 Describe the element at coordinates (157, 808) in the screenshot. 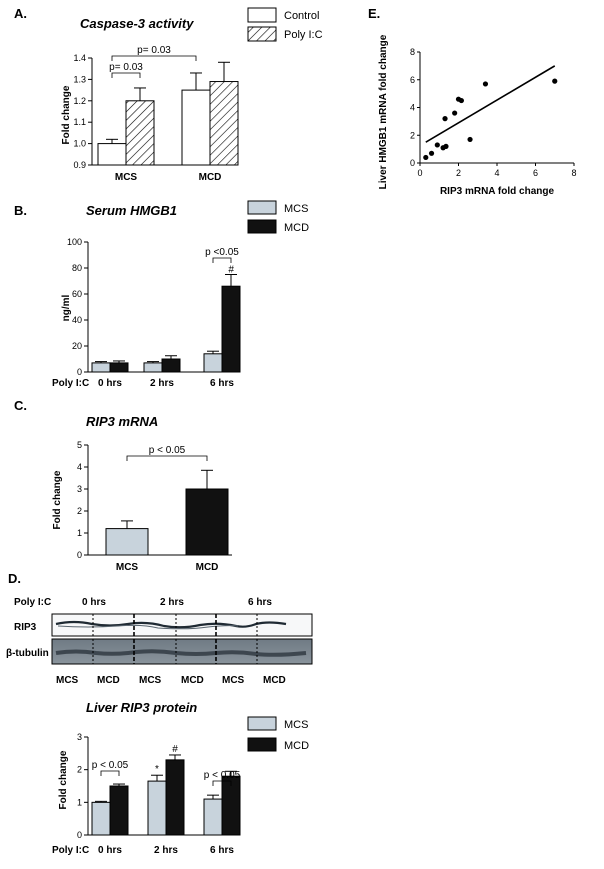

I see `panel-d-1-mcs-bar` at that location.